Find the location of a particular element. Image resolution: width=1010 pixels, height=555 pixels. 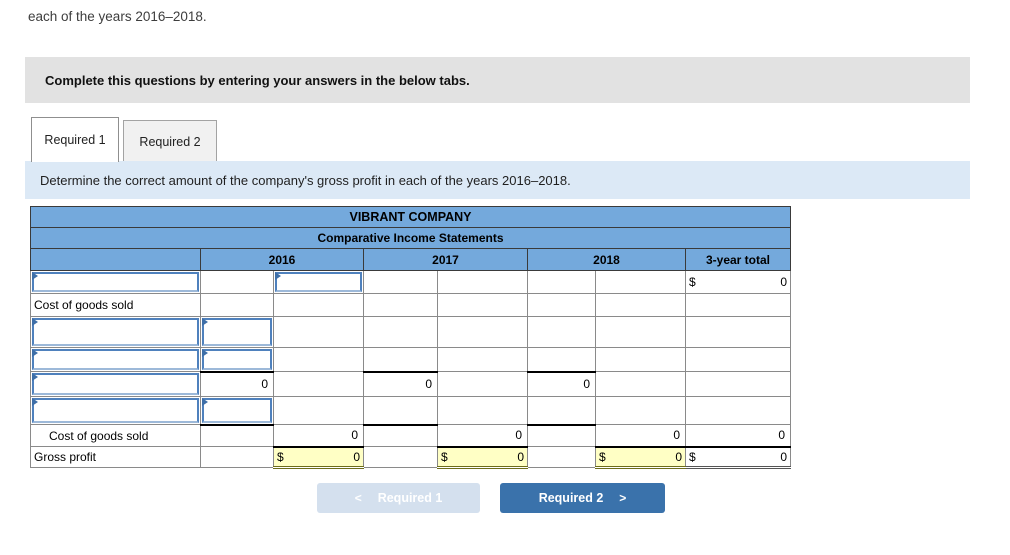

chevron-right-icon: > is located at coordinates (623, 498).